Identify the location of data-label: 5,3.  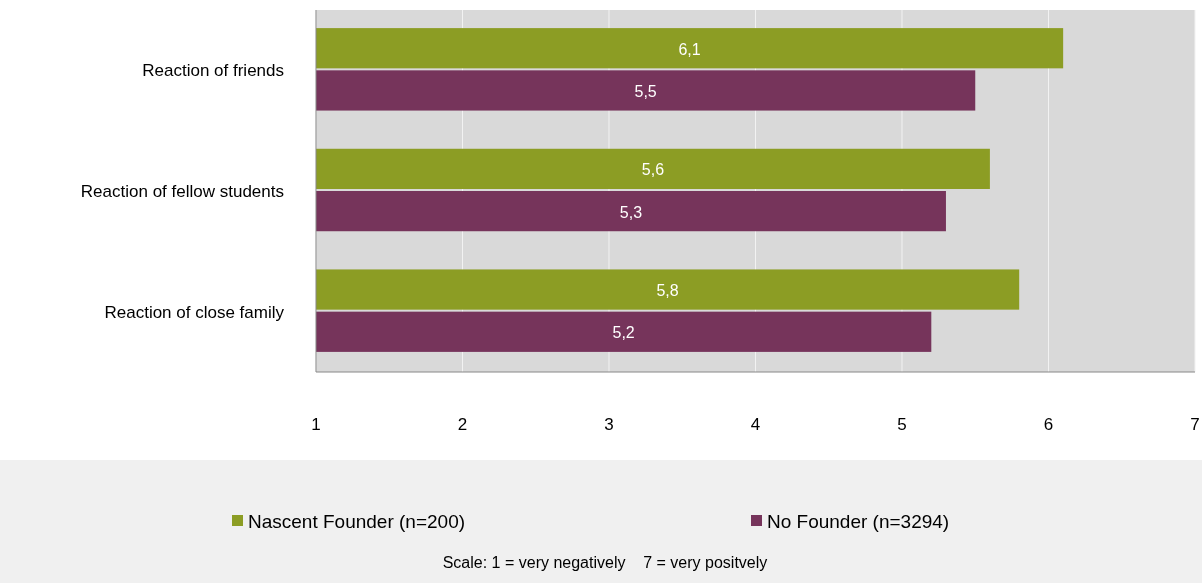
(631, 212).